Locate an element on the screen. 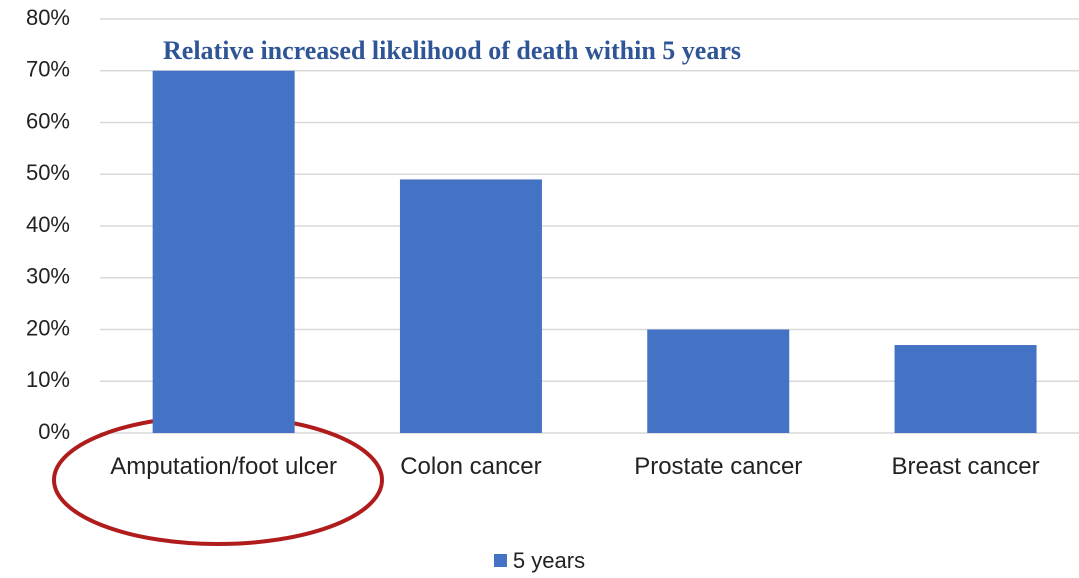  y-tick-label: 40% is located at coordinates (48, 224).